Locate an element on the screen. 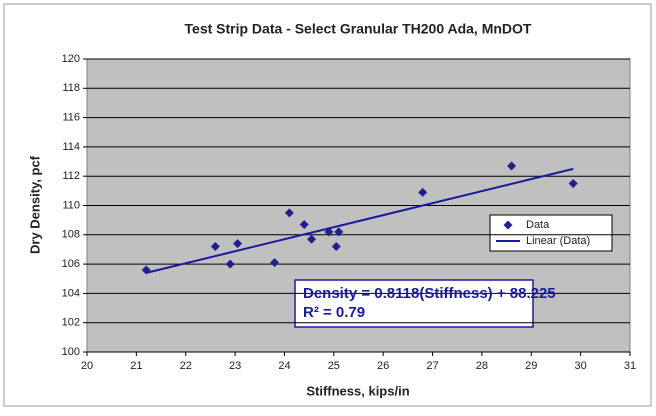 This screenshot has width=656, height=416. y-tick-label: 112 is located at coordinates (71, 176).